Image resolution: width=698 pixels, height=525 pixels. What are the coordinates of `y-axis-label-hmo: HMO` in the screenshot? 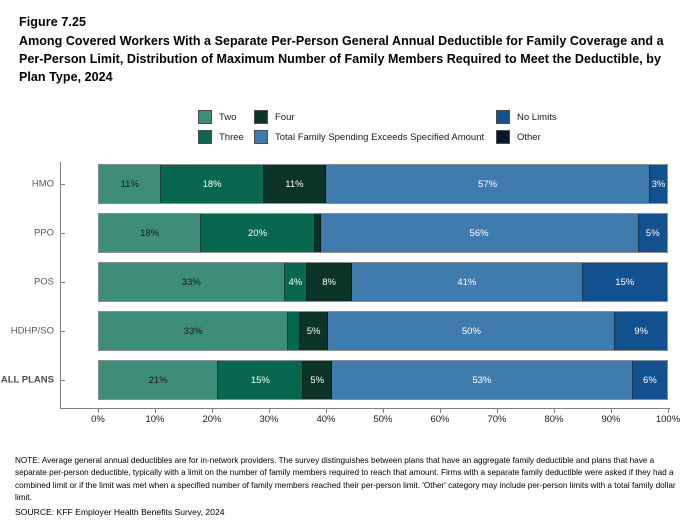 It's located at (42, 184).